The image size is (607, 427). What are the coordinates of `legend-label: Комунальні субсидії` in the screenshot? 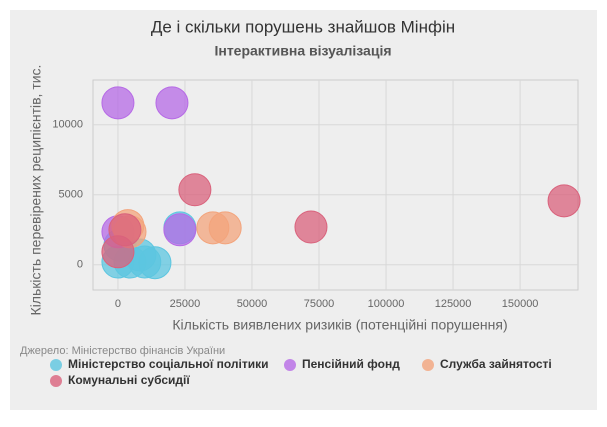 It's located at (129, 380).